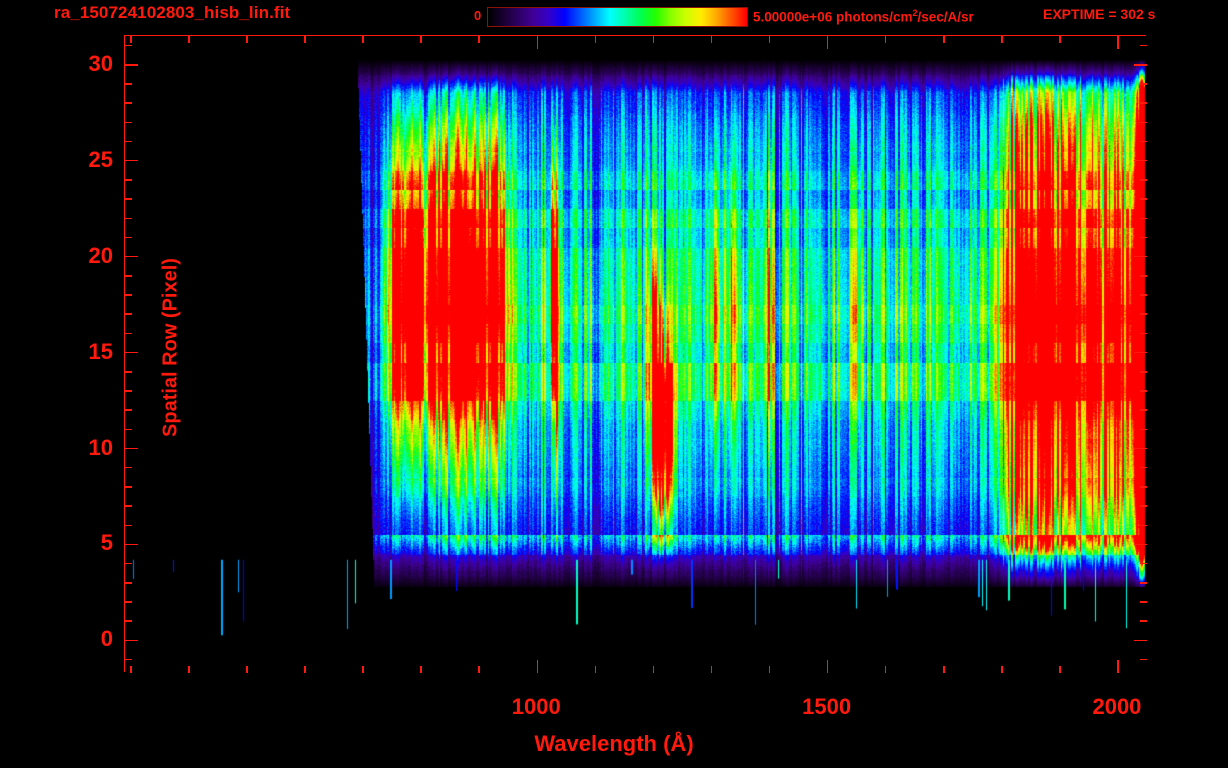 Image resolution: width=1228 pixels, height=768 pixels. Describe the element at coordinates (833, 17) in the screenshot. I see `colorbar-max-value: 5.00000e+06 photons/cm` at that location.